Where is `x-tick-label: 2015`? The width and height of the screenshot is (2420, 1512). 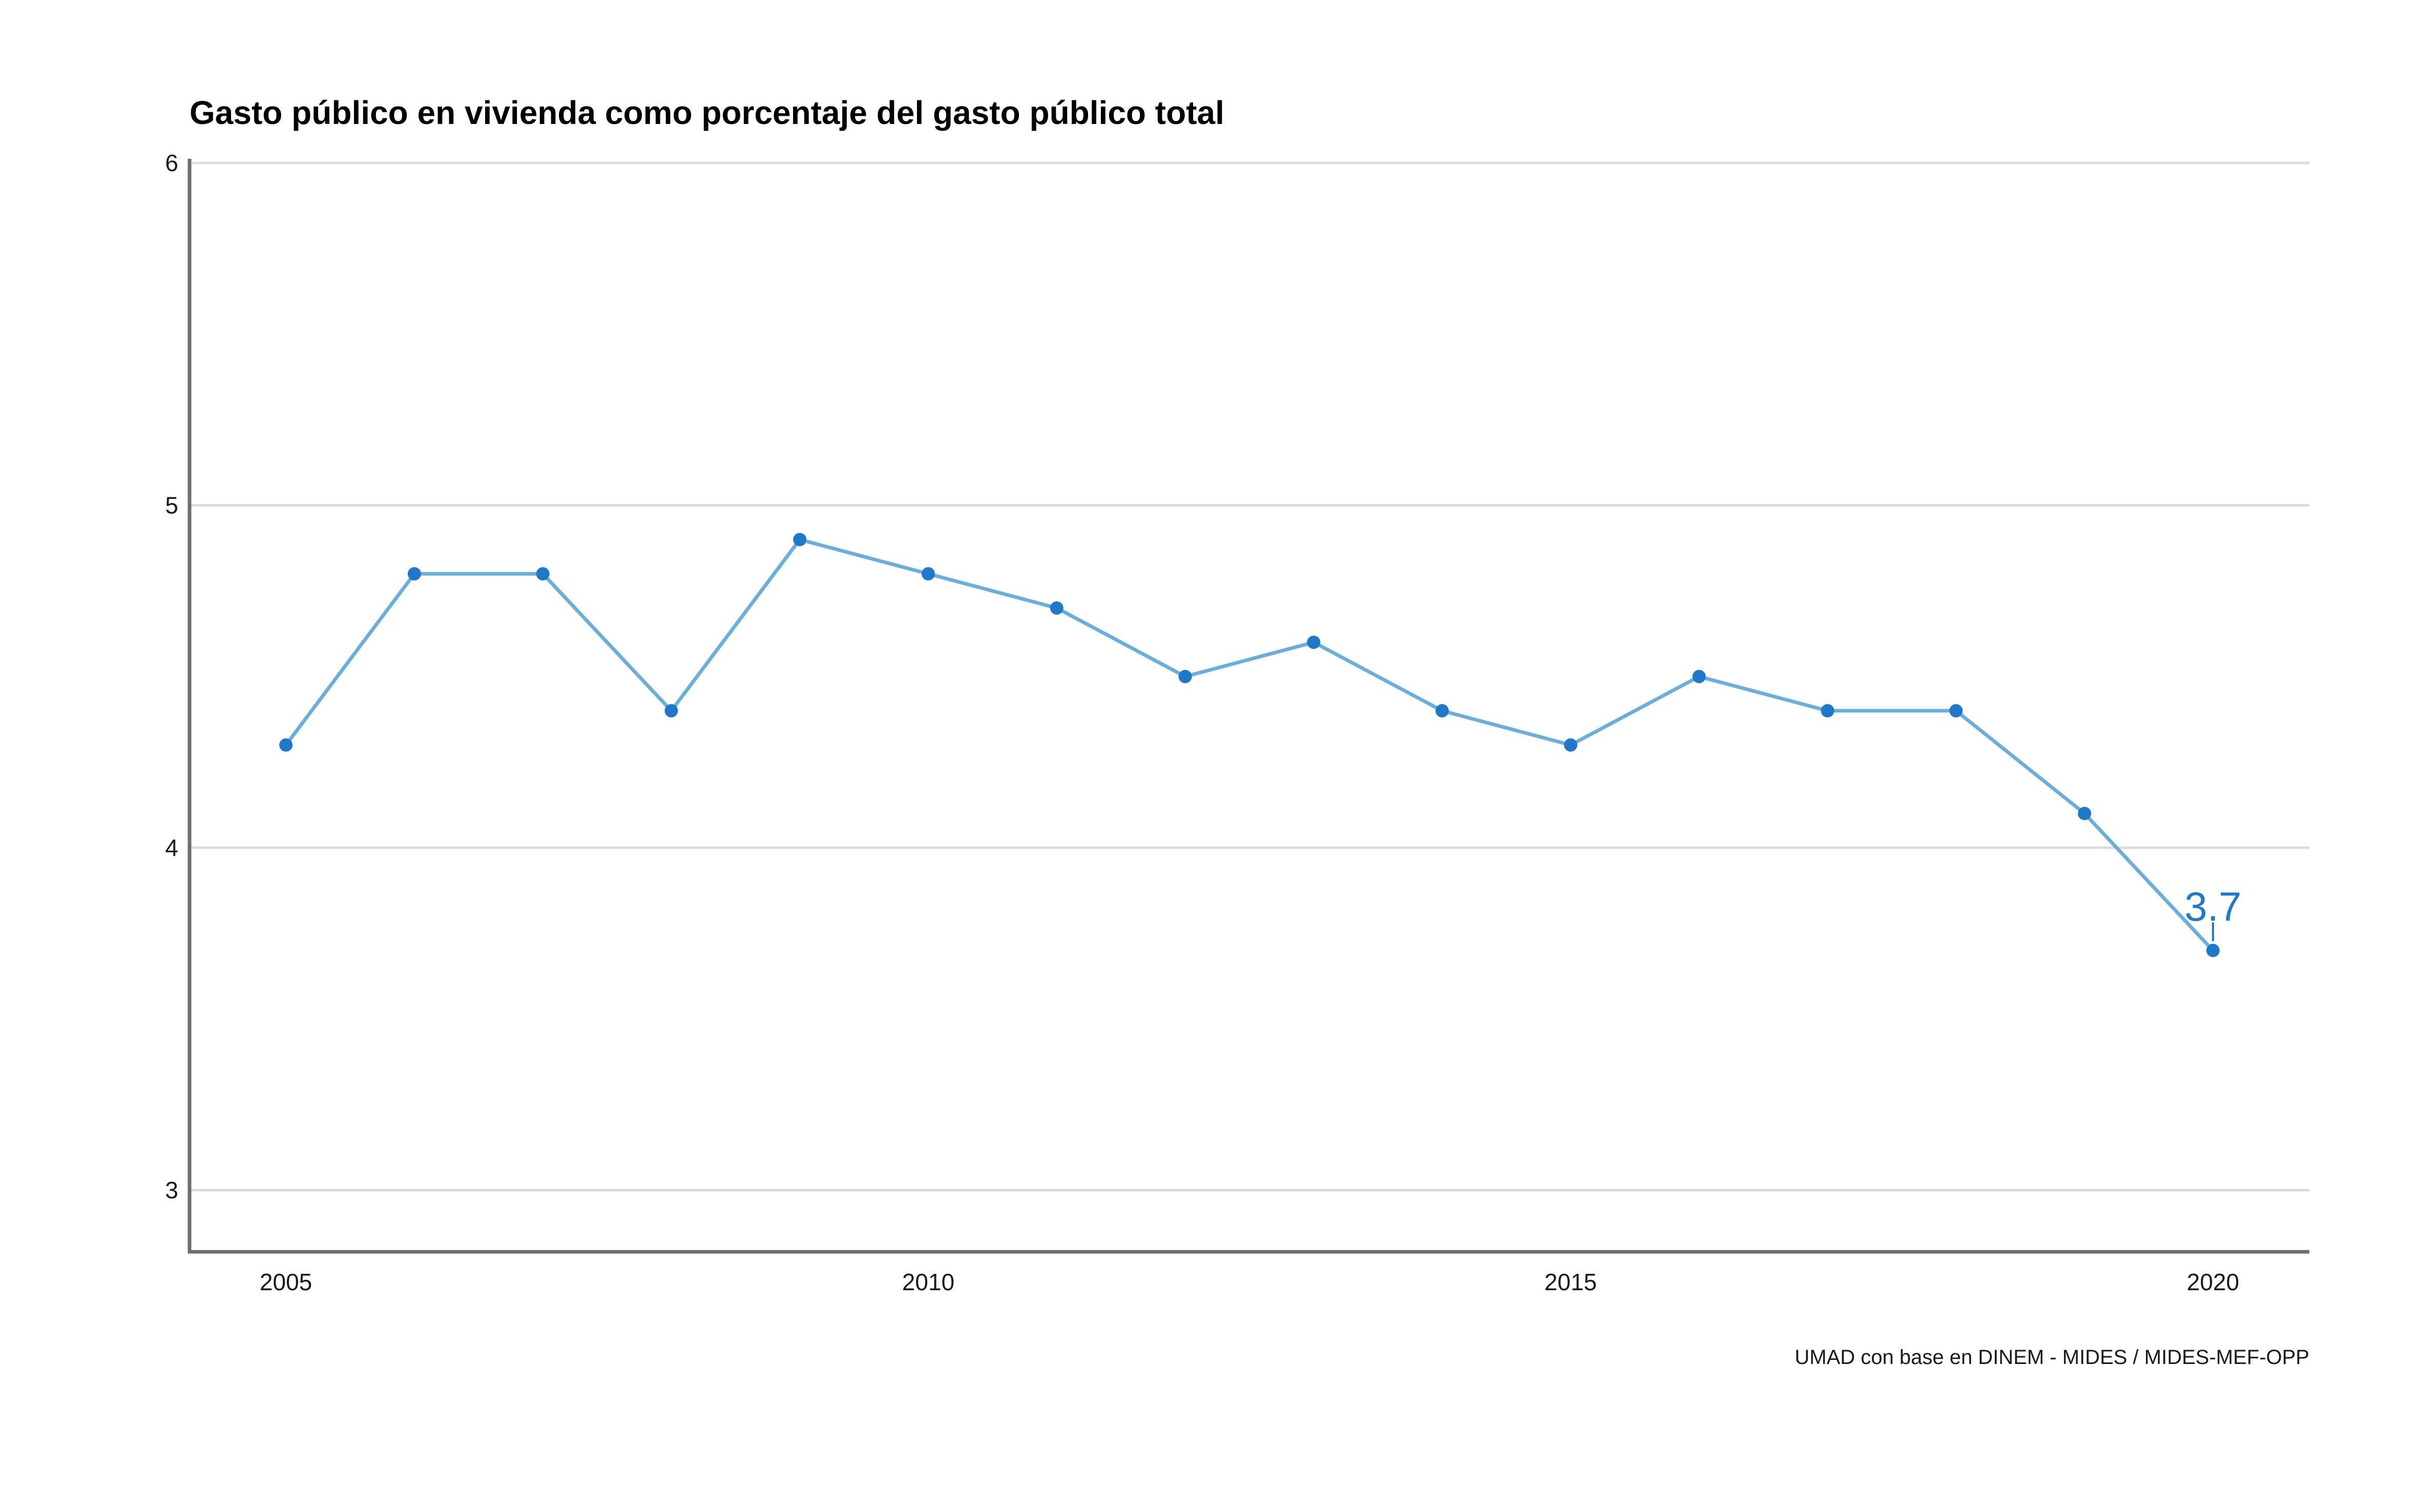
x-tick-label: 2015 is located at coordinates (1571, 1282).